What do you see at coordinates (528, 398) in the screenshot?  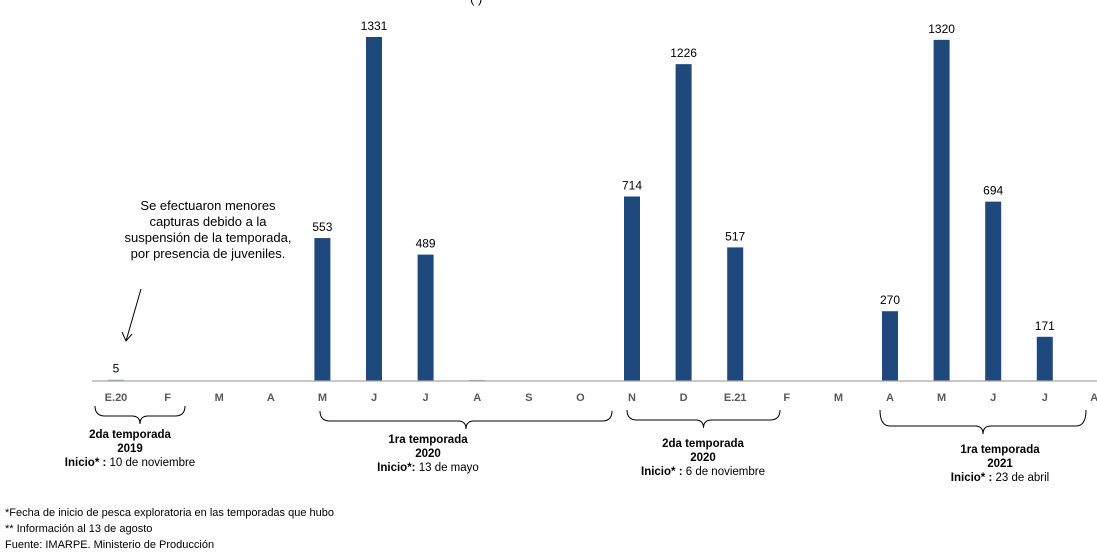 I see `tick-label-8: S` at bounding box center [528, 398].